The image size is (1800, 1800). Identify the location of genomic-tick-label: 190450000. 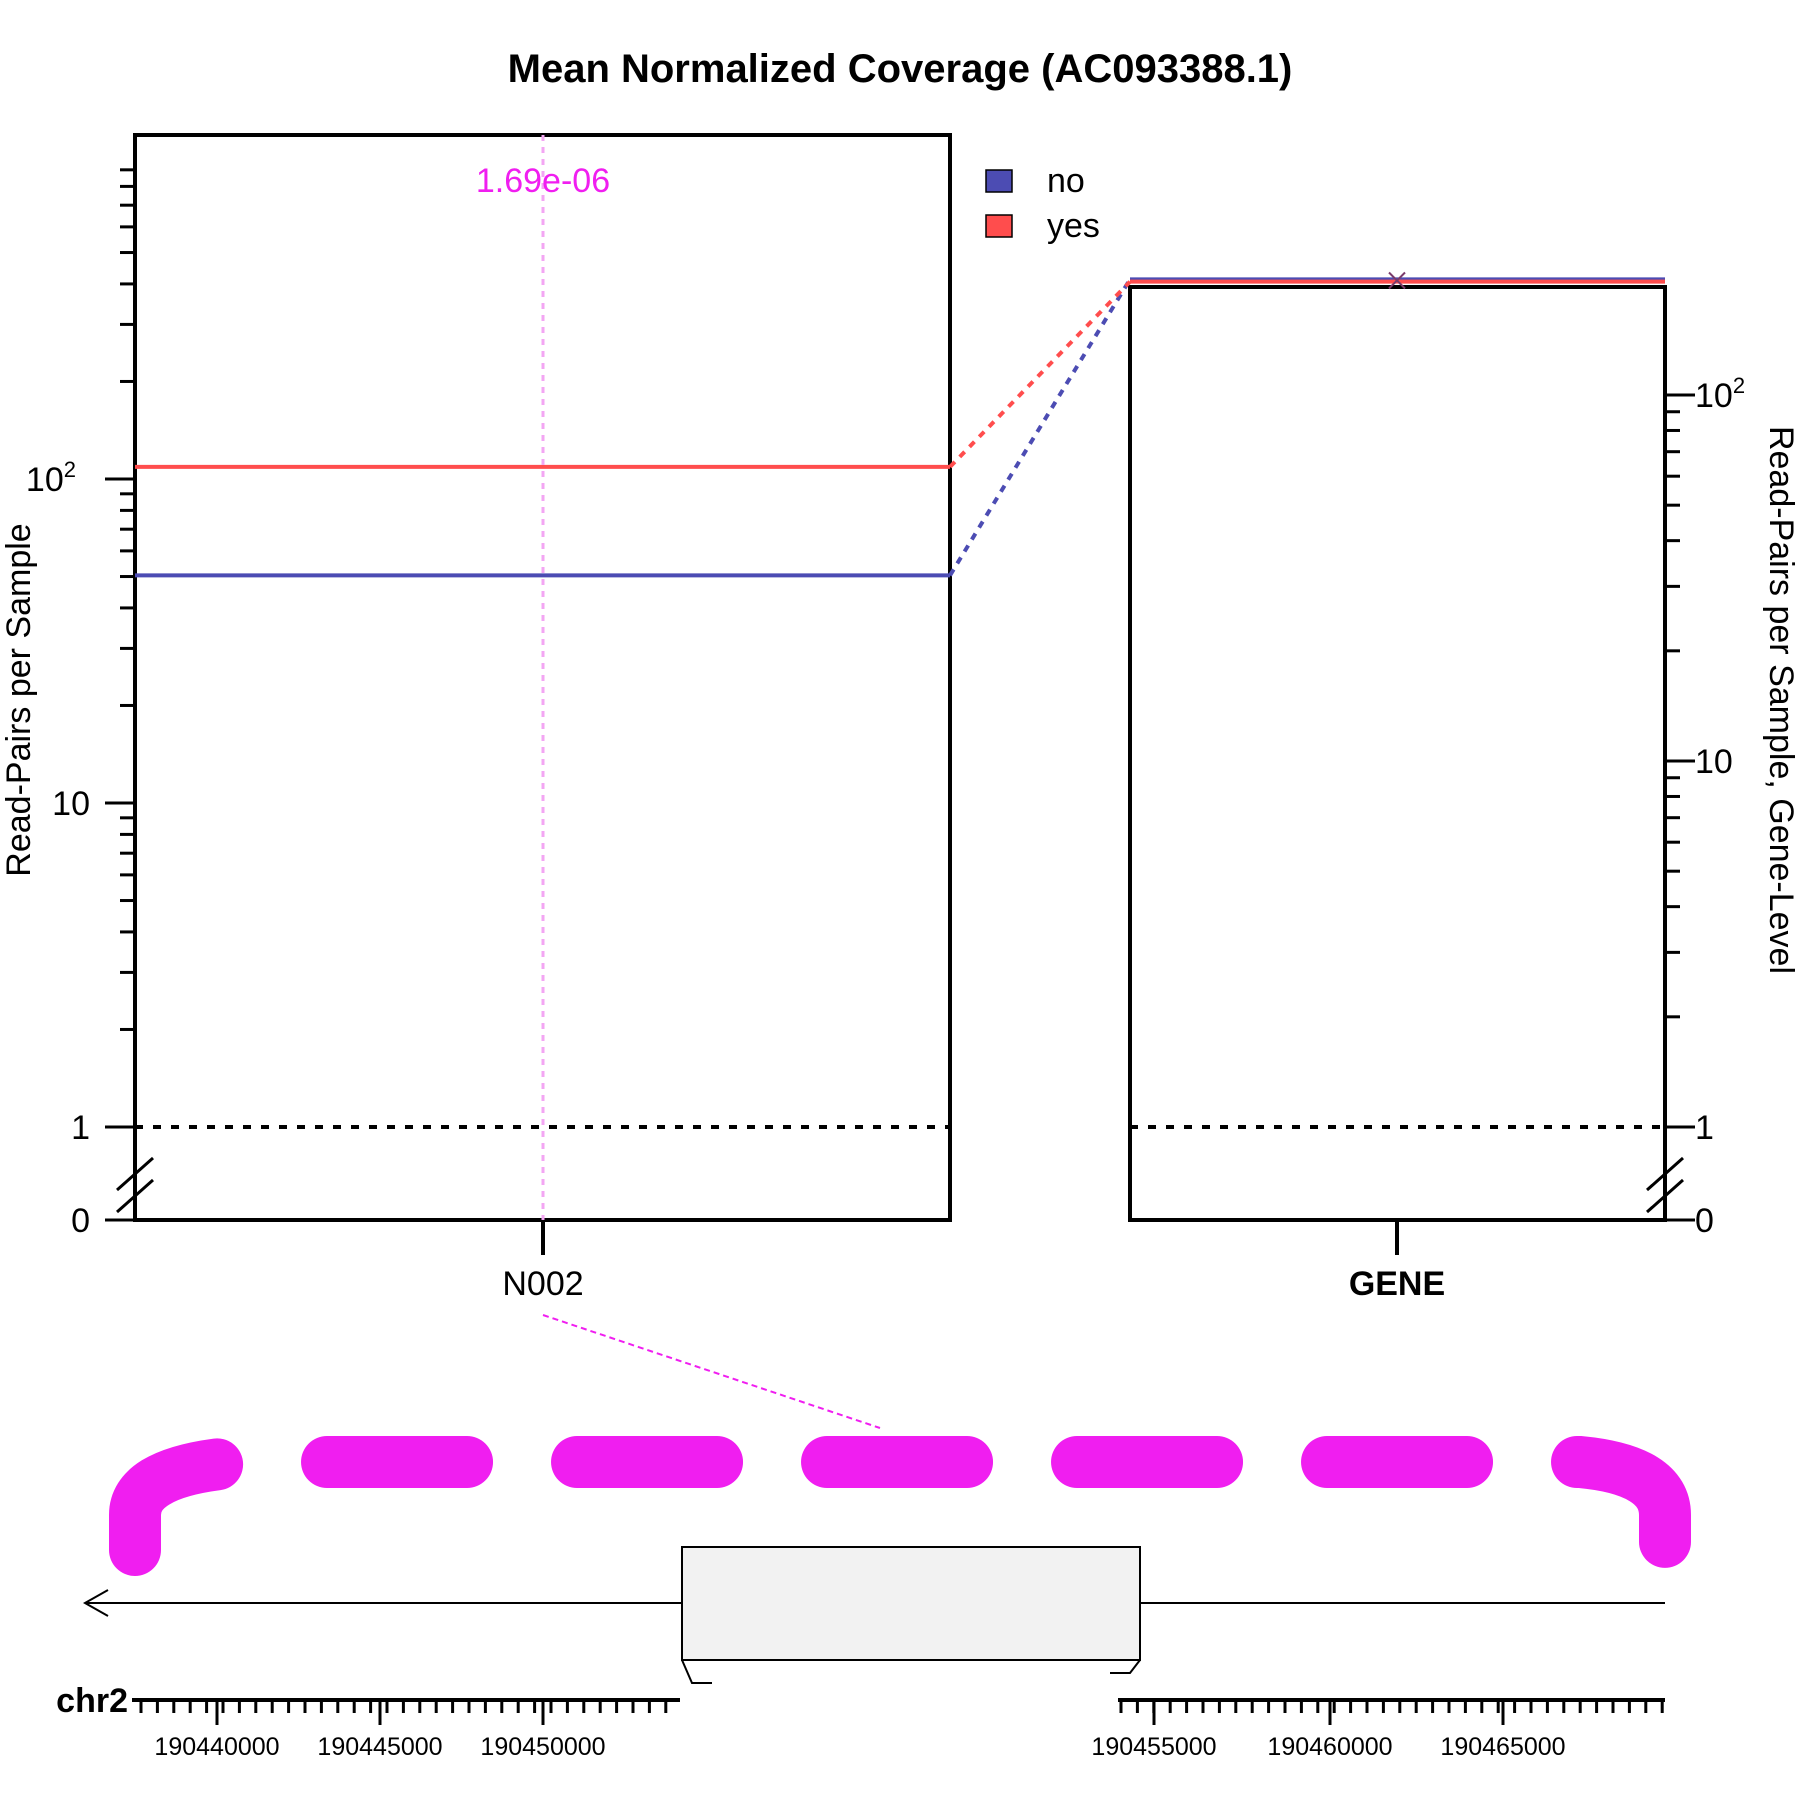
(542, 1747).